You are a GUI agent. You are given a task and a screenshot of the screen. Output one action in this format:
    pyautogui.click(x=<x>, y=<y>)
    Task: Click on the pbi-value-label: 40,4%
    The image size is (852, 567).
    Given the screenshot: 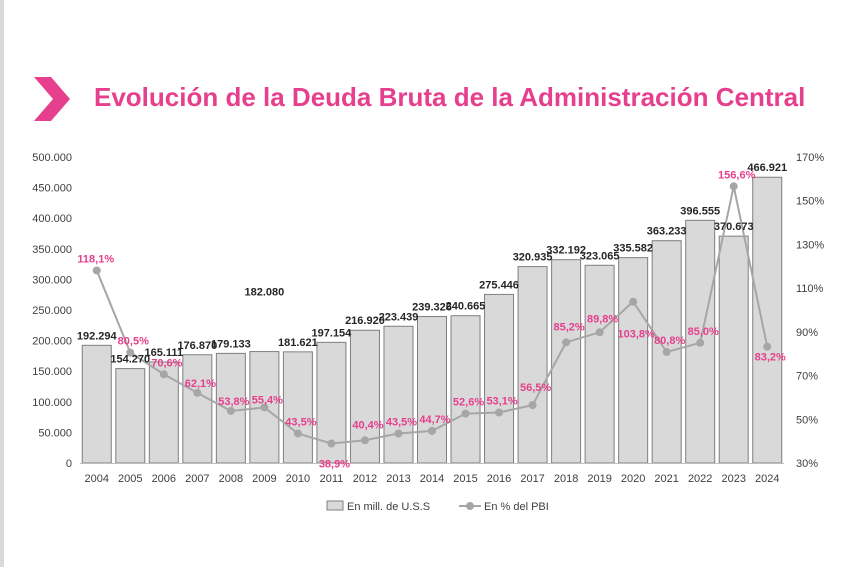 What is the action you would take?
    pyautogui.click(x=367, y=425)
    